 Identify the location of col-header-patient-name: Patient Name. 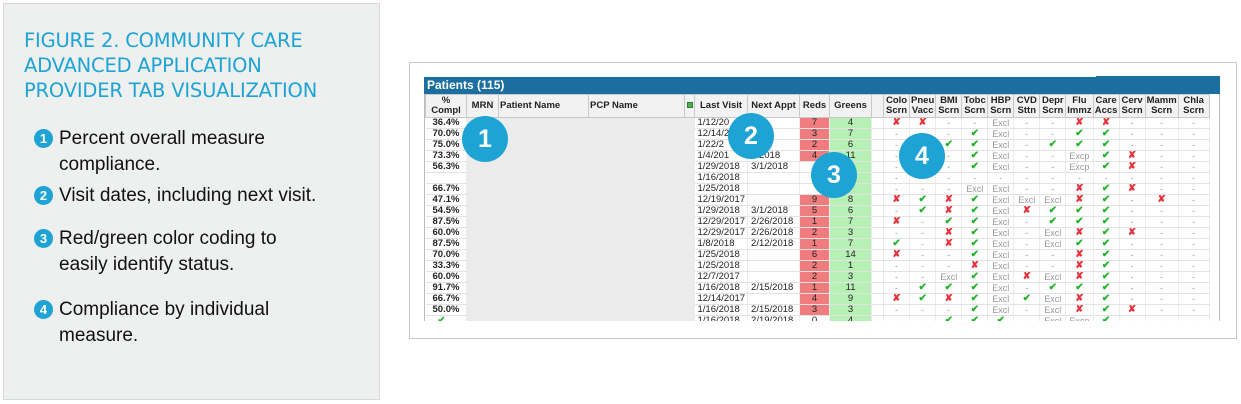
(543, 106).